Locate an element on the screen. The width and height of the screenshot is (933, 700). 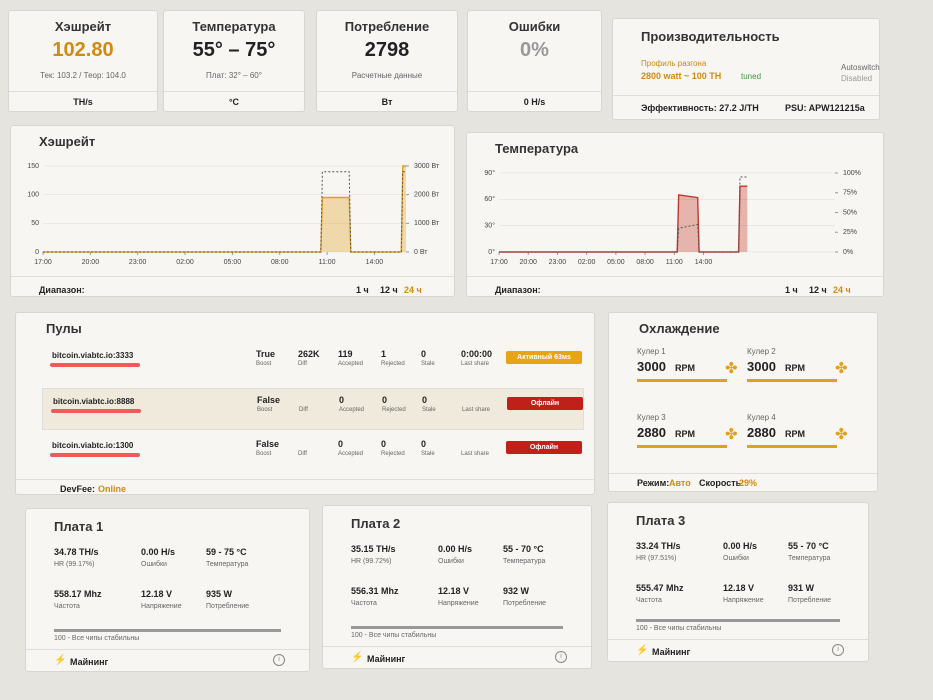
x-tick-label: 08:00 is located at coordinates (280, 262).